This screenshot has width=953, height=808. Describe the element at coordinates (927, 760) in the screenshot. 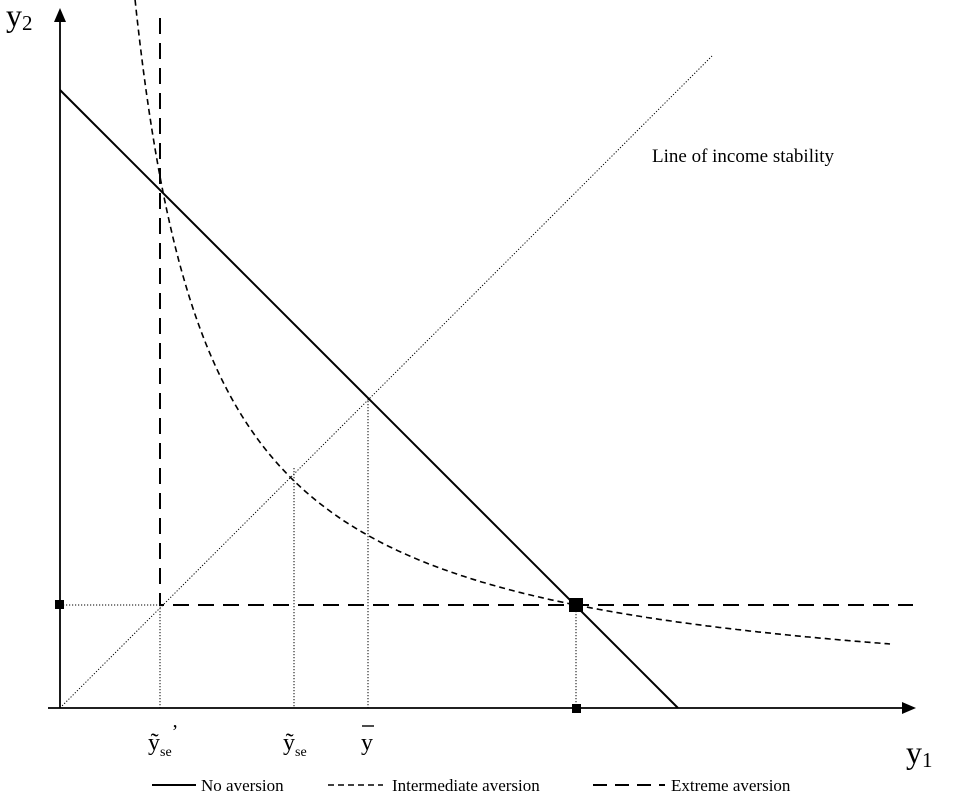

I see `x-axis-label-subscript: 1` at that location.